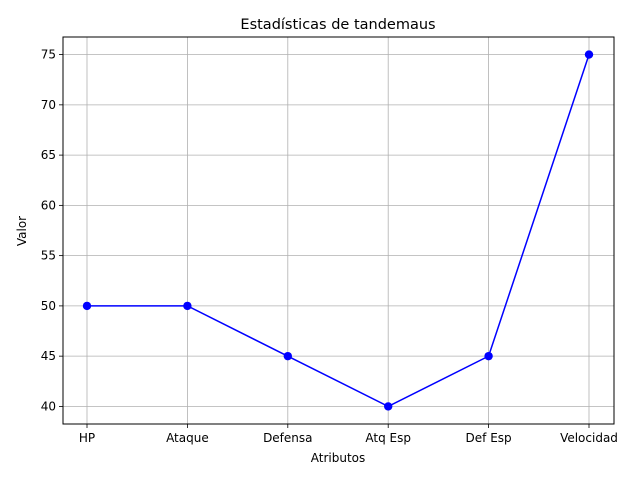  I want to click on x-tick-label: Def Esp, so click(489, 438).